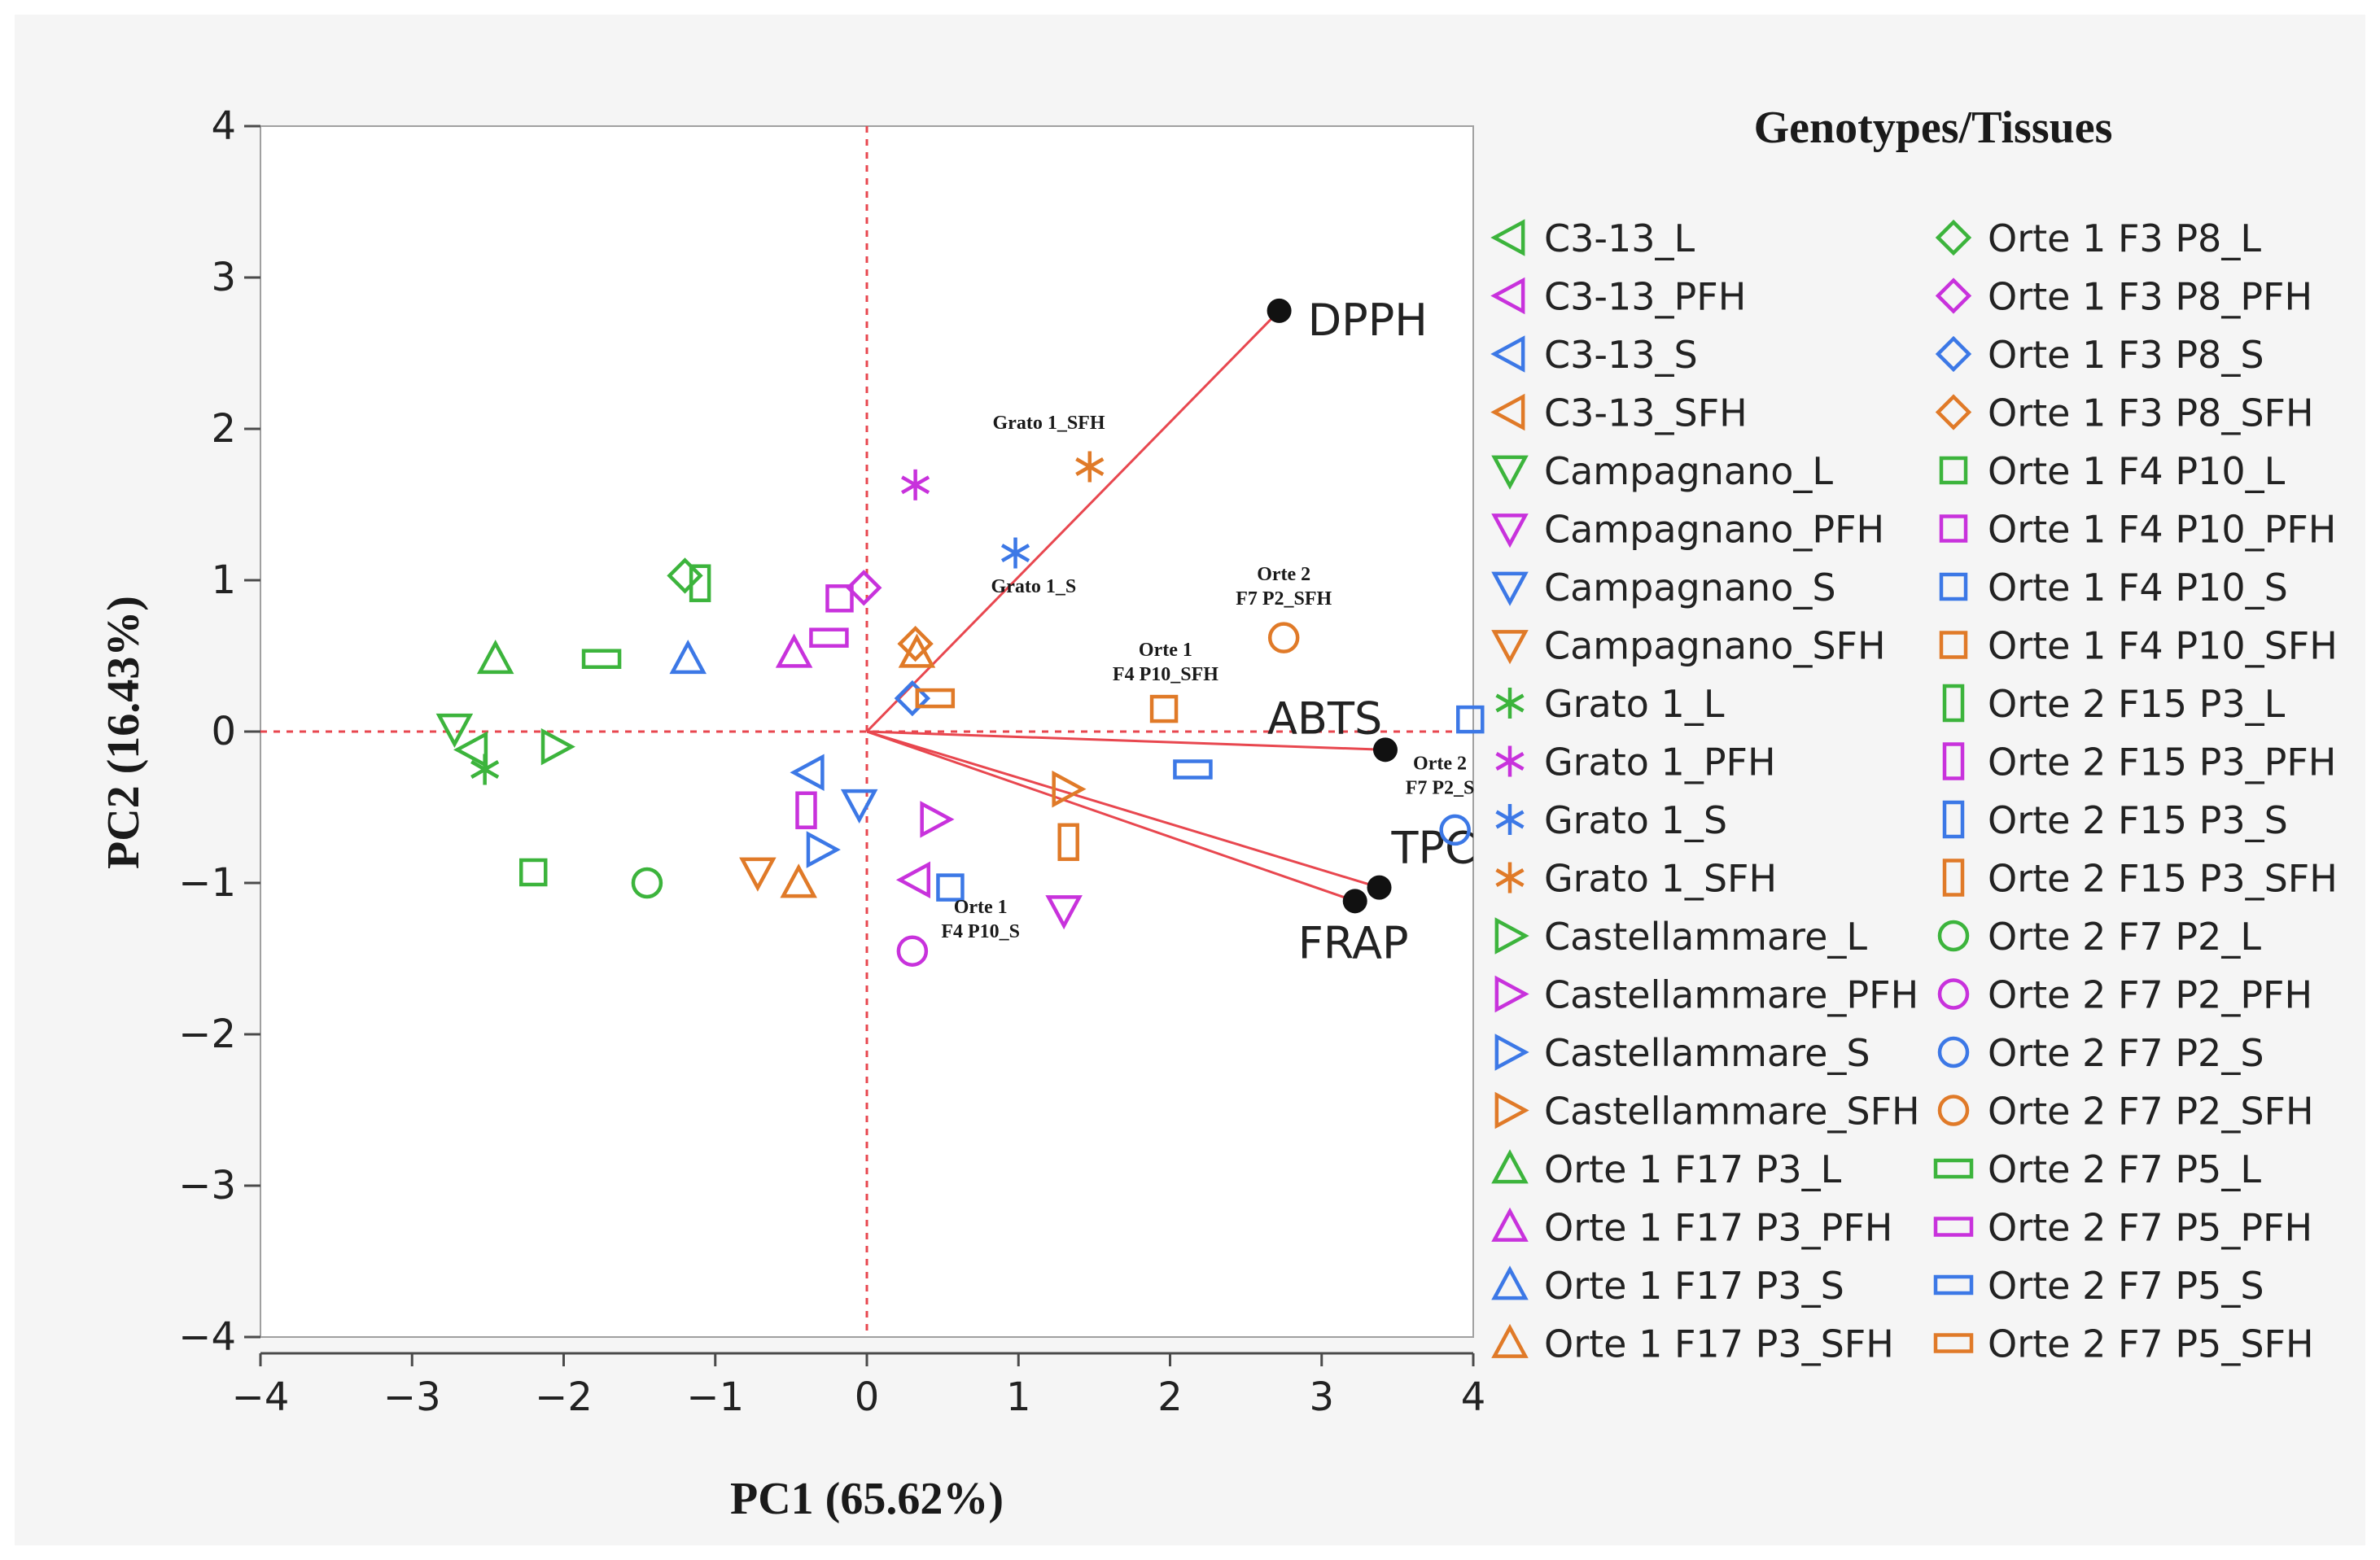  Describe the element at coordinates (981, 919) in the screenshot. I see `point-annotation: Orte 1 F4 P10_S` at that location.